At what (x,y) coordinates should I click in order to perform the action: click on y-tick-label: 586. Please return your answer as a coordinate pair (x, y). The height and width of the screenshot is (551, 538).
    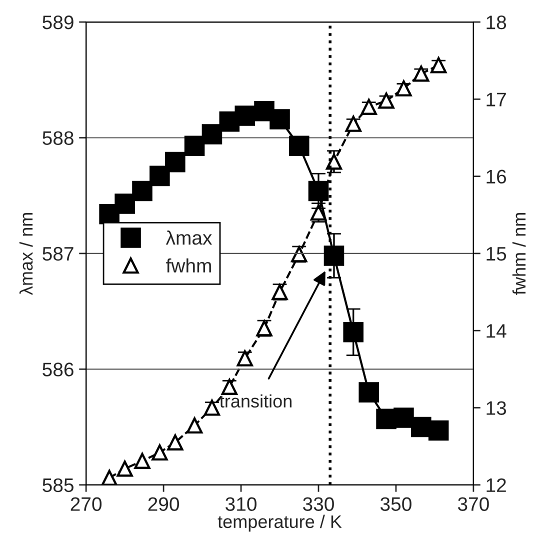
    Looking at the image, I should click on (58, 369).